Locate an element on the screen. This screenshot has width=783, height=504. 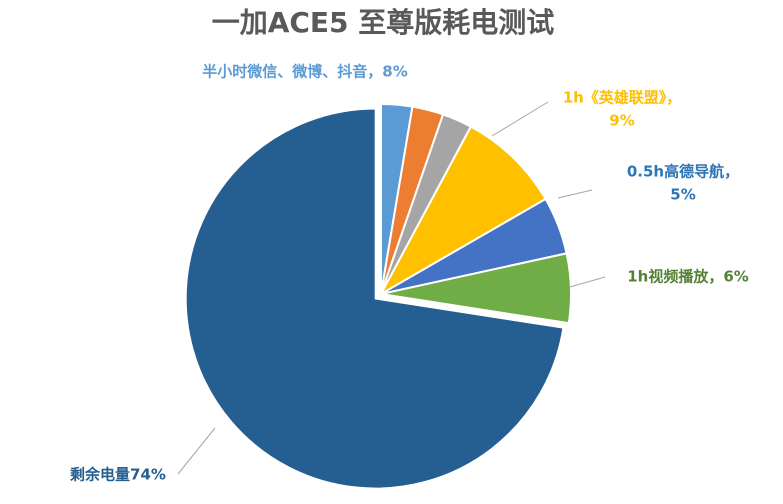
data-label: 5% is located at coordinates (682, 195).